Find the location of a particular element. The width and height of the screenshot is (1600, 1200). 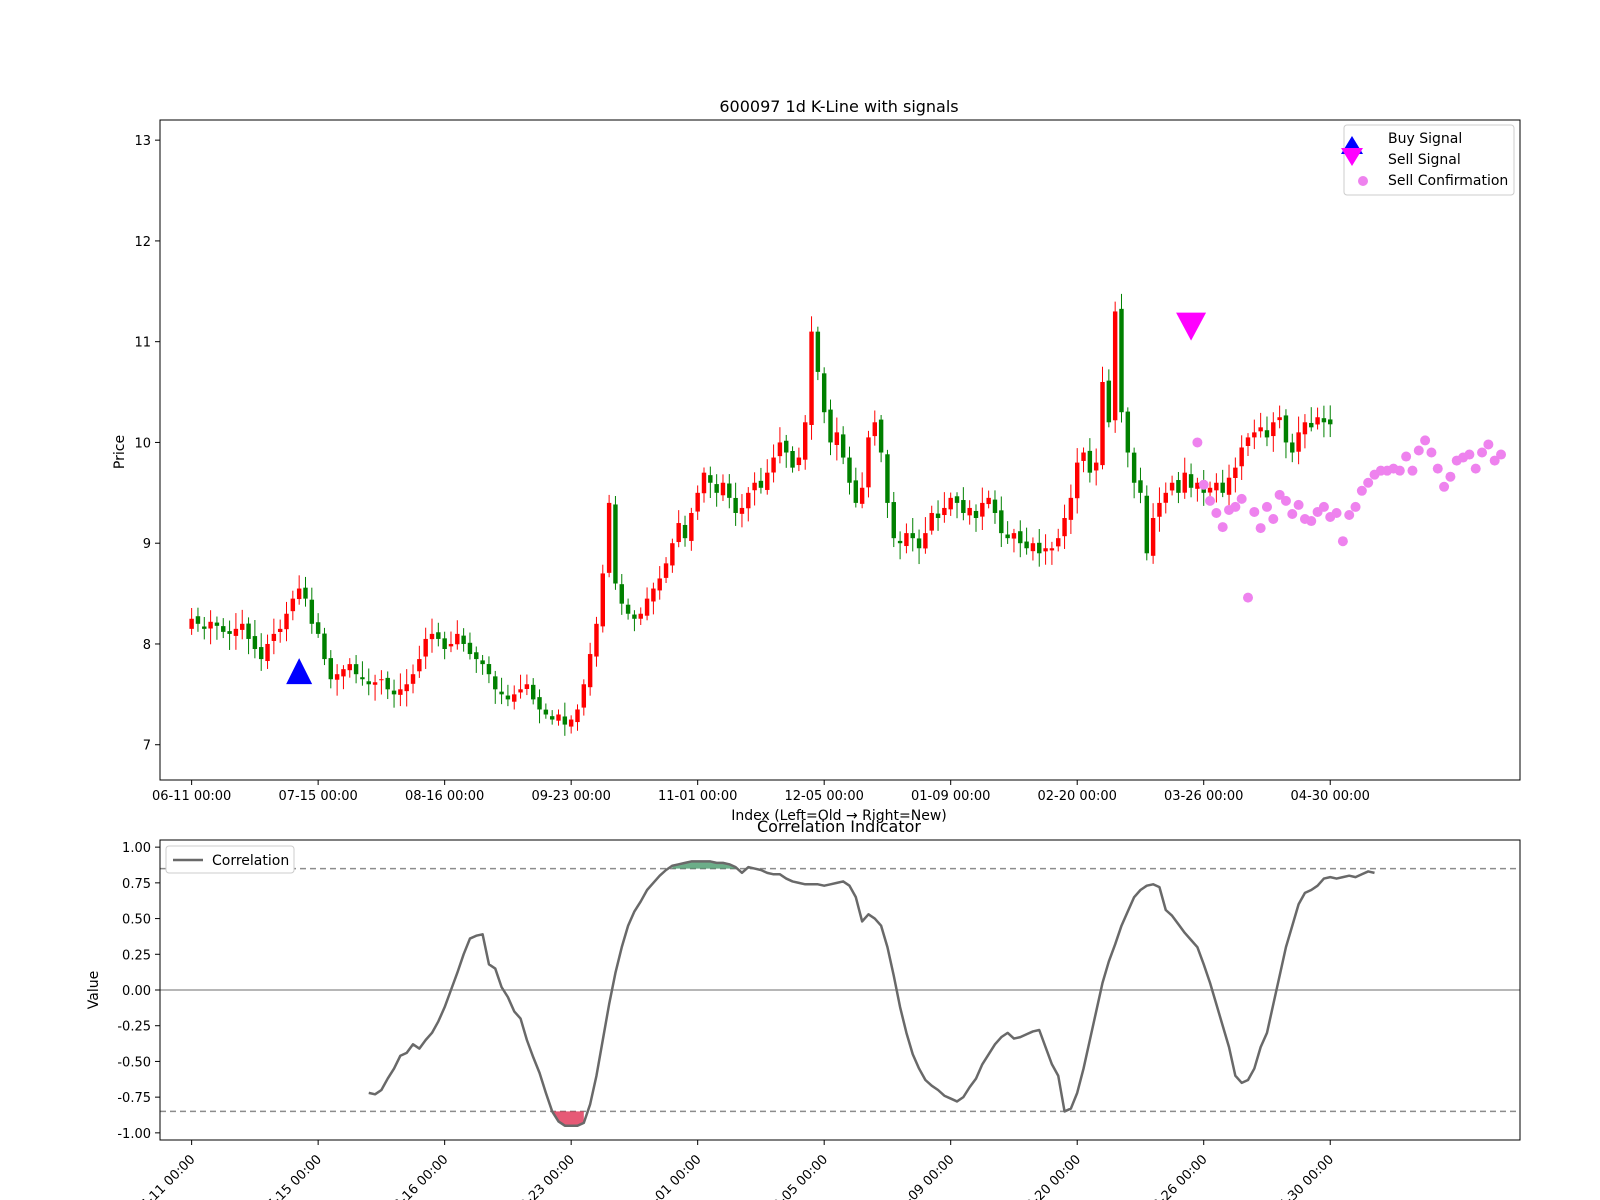

kline-legend: Buy Signal Sell Signal Sell Confirmation is located at coordinates (1428, 160).